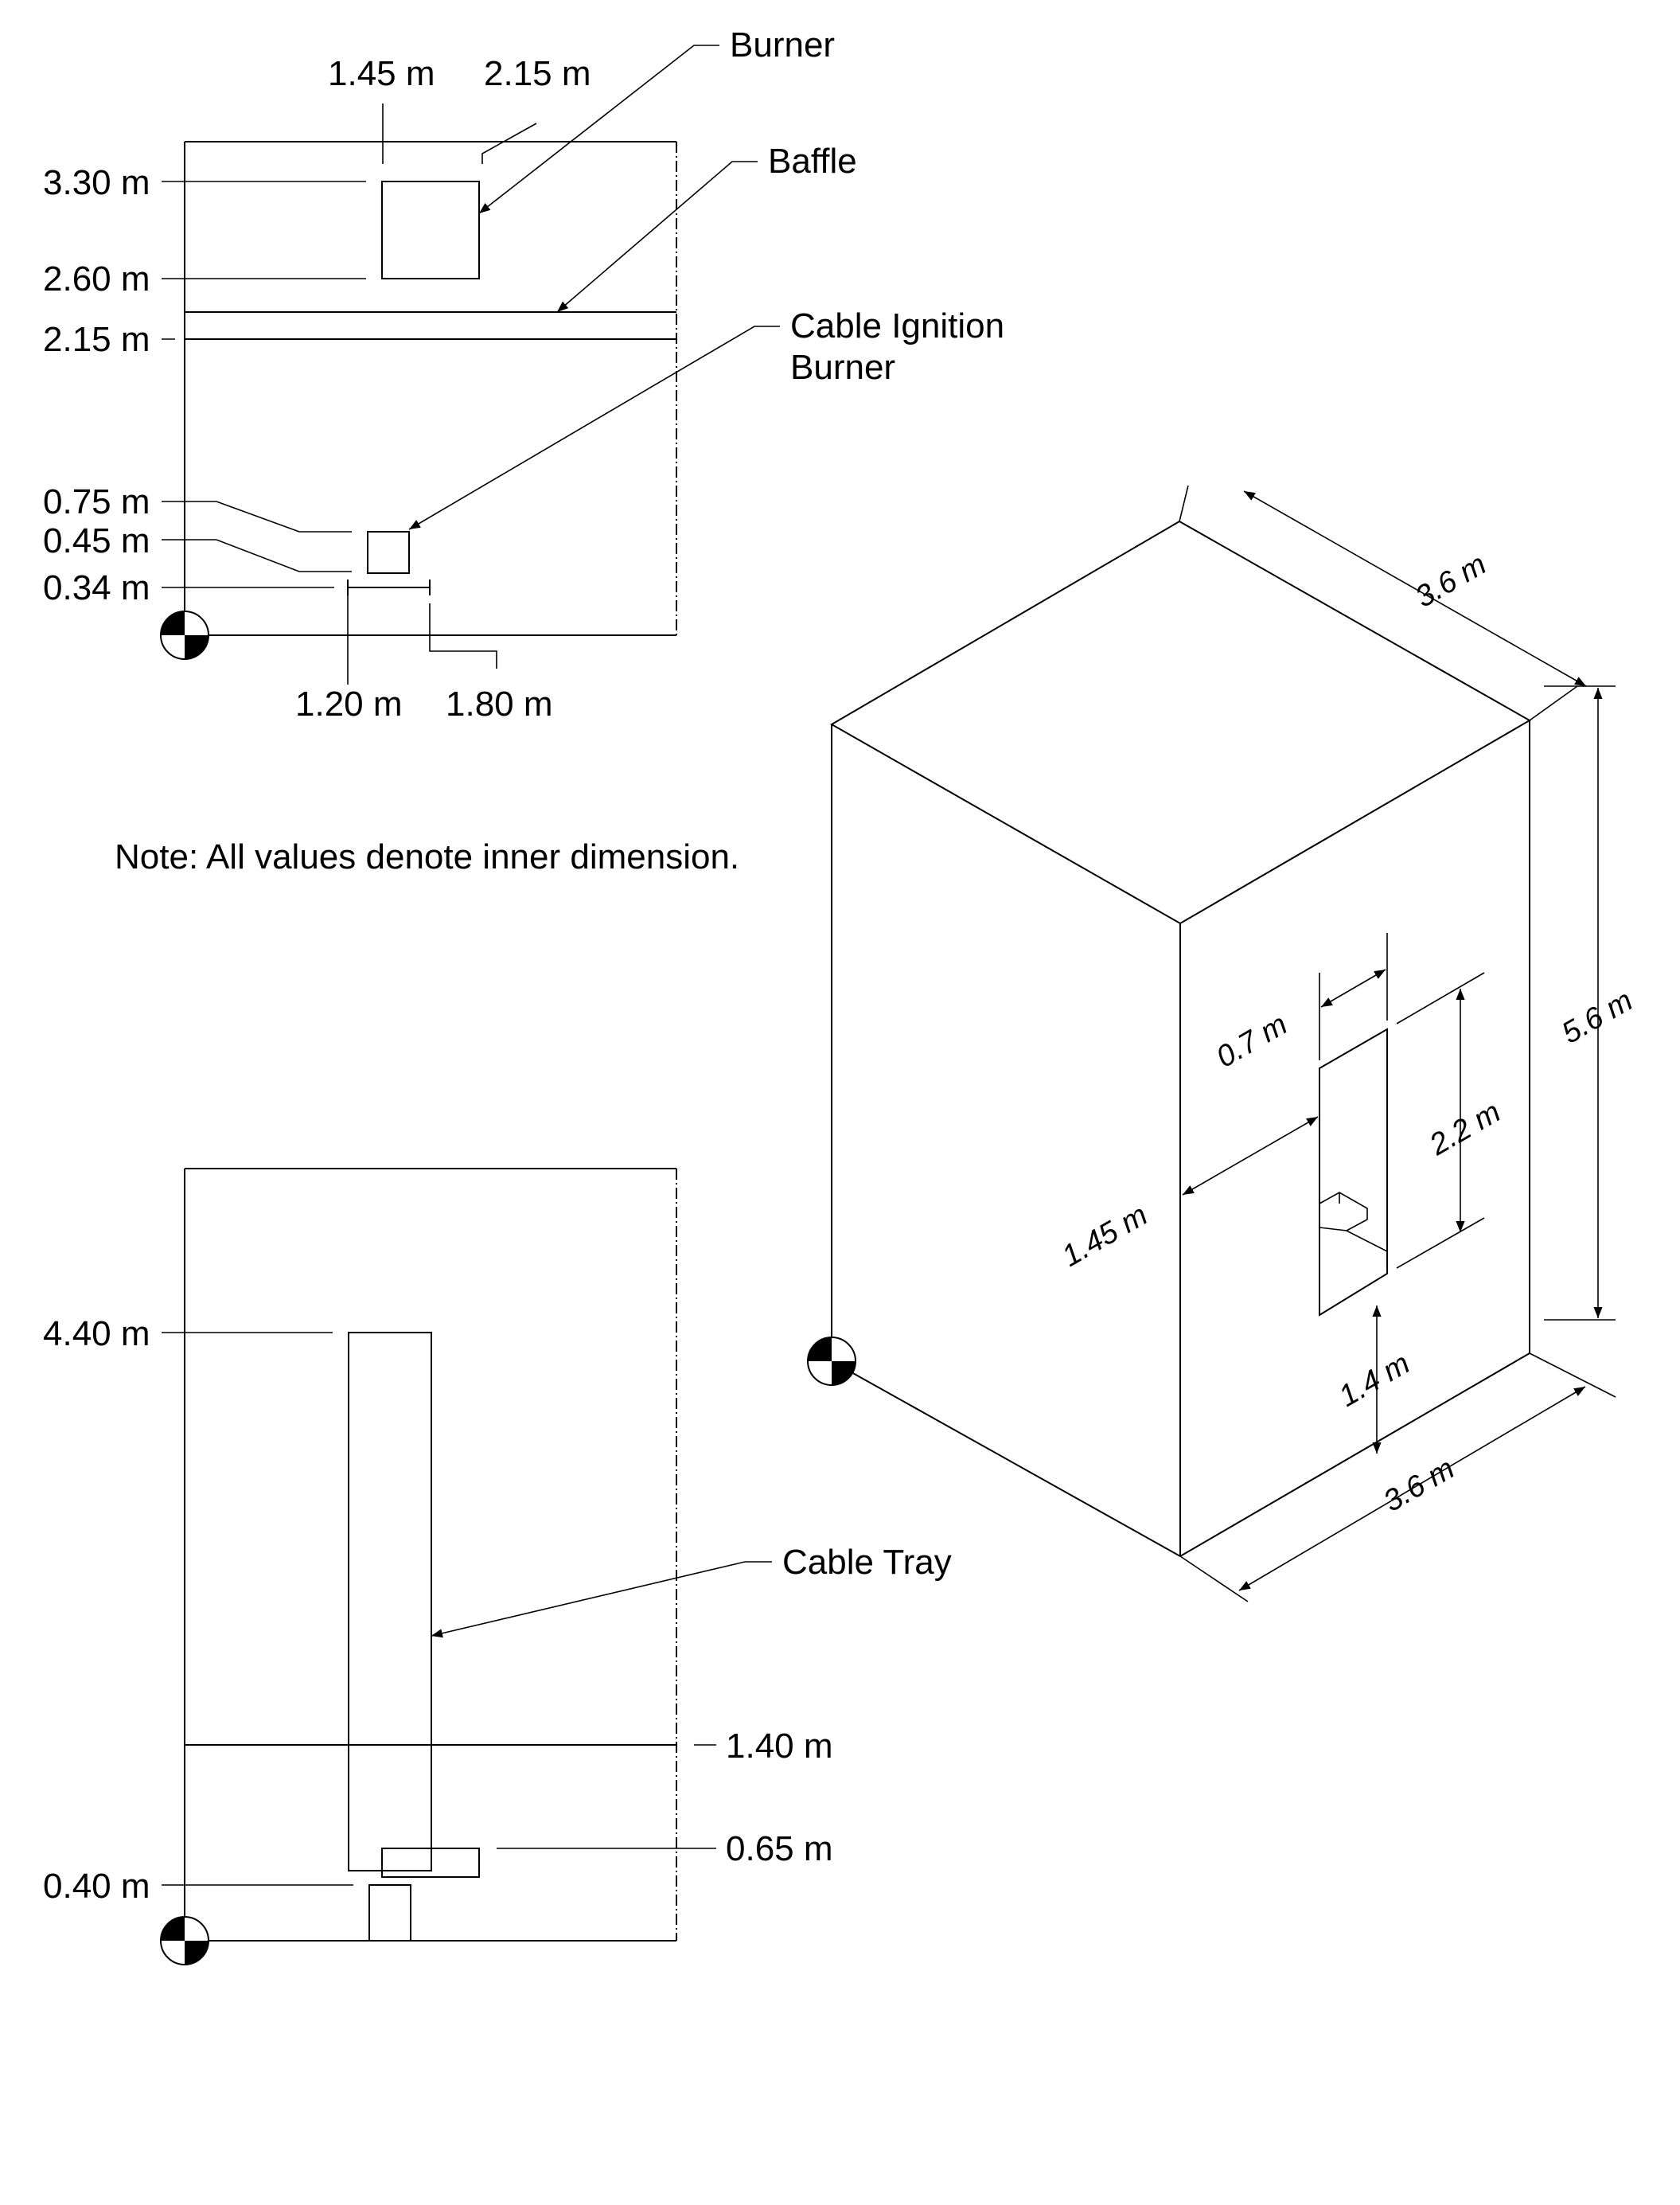  Describe the element at coordinates (96, 279) in the screenshot. I see `dim-label-y-260: 2.60 m` at that location.